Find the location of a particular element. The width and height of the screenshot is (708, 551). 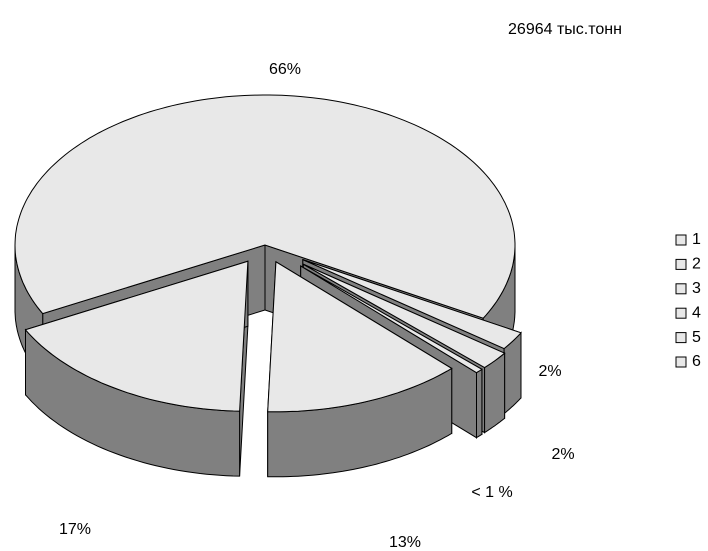

legend-label: 1 is located at coordinates (696, 239).